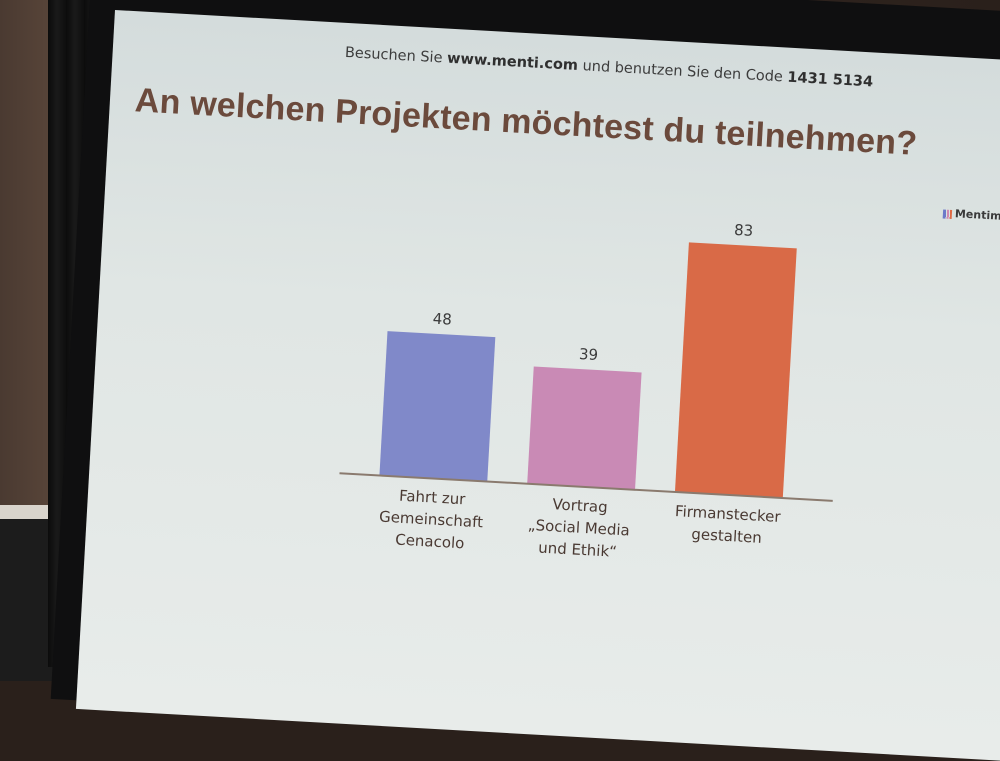 Image resolution: width=1000 pixels, height=761 pixels. I want to click on category-label-1-line-2: Gemeinschaft, so click(431, 520).